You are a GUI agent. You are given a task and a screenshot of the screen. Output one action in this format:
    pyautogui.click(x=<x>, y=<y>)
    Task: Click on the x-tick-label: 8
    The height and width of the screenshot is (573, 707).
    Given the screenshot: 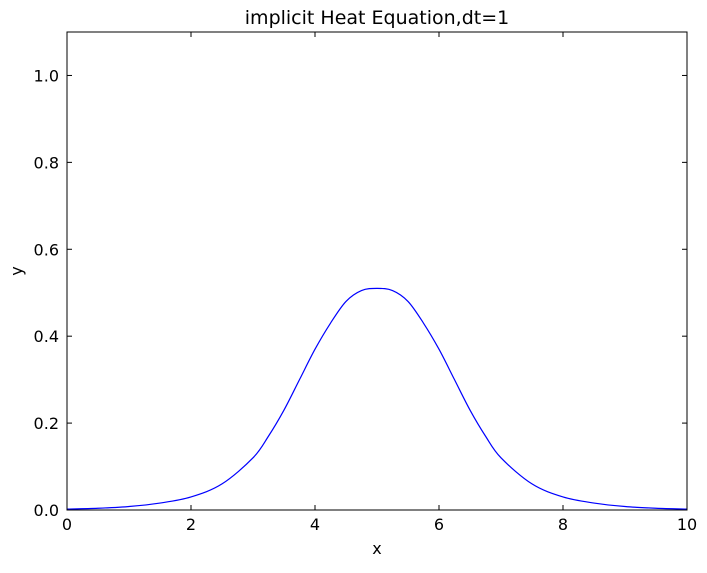 What is the action you would take?
    pyautogui.click(x=563, y=524)
    